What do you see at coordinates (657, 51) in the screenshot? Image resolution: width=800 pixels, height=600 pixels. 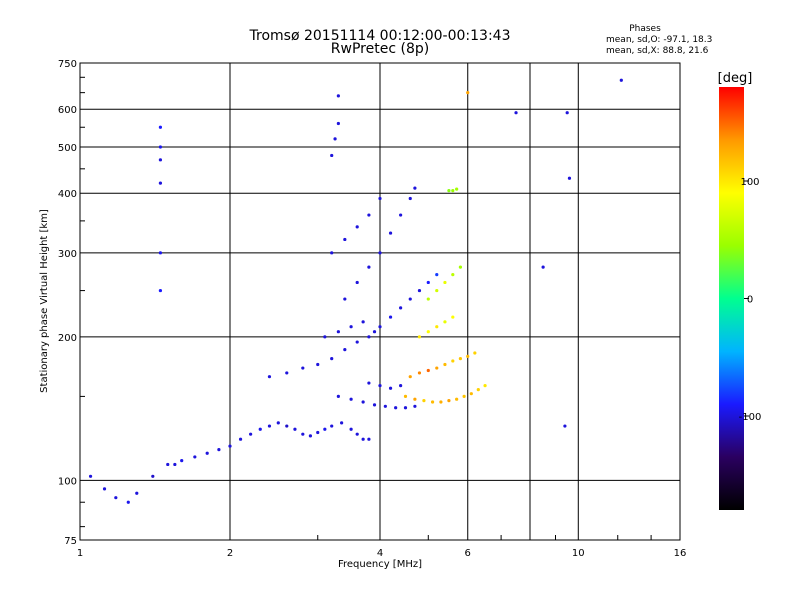 I see `legend-line-x: mean, sd,X: 88.8, 21.6` at bounding box center [657, 51].